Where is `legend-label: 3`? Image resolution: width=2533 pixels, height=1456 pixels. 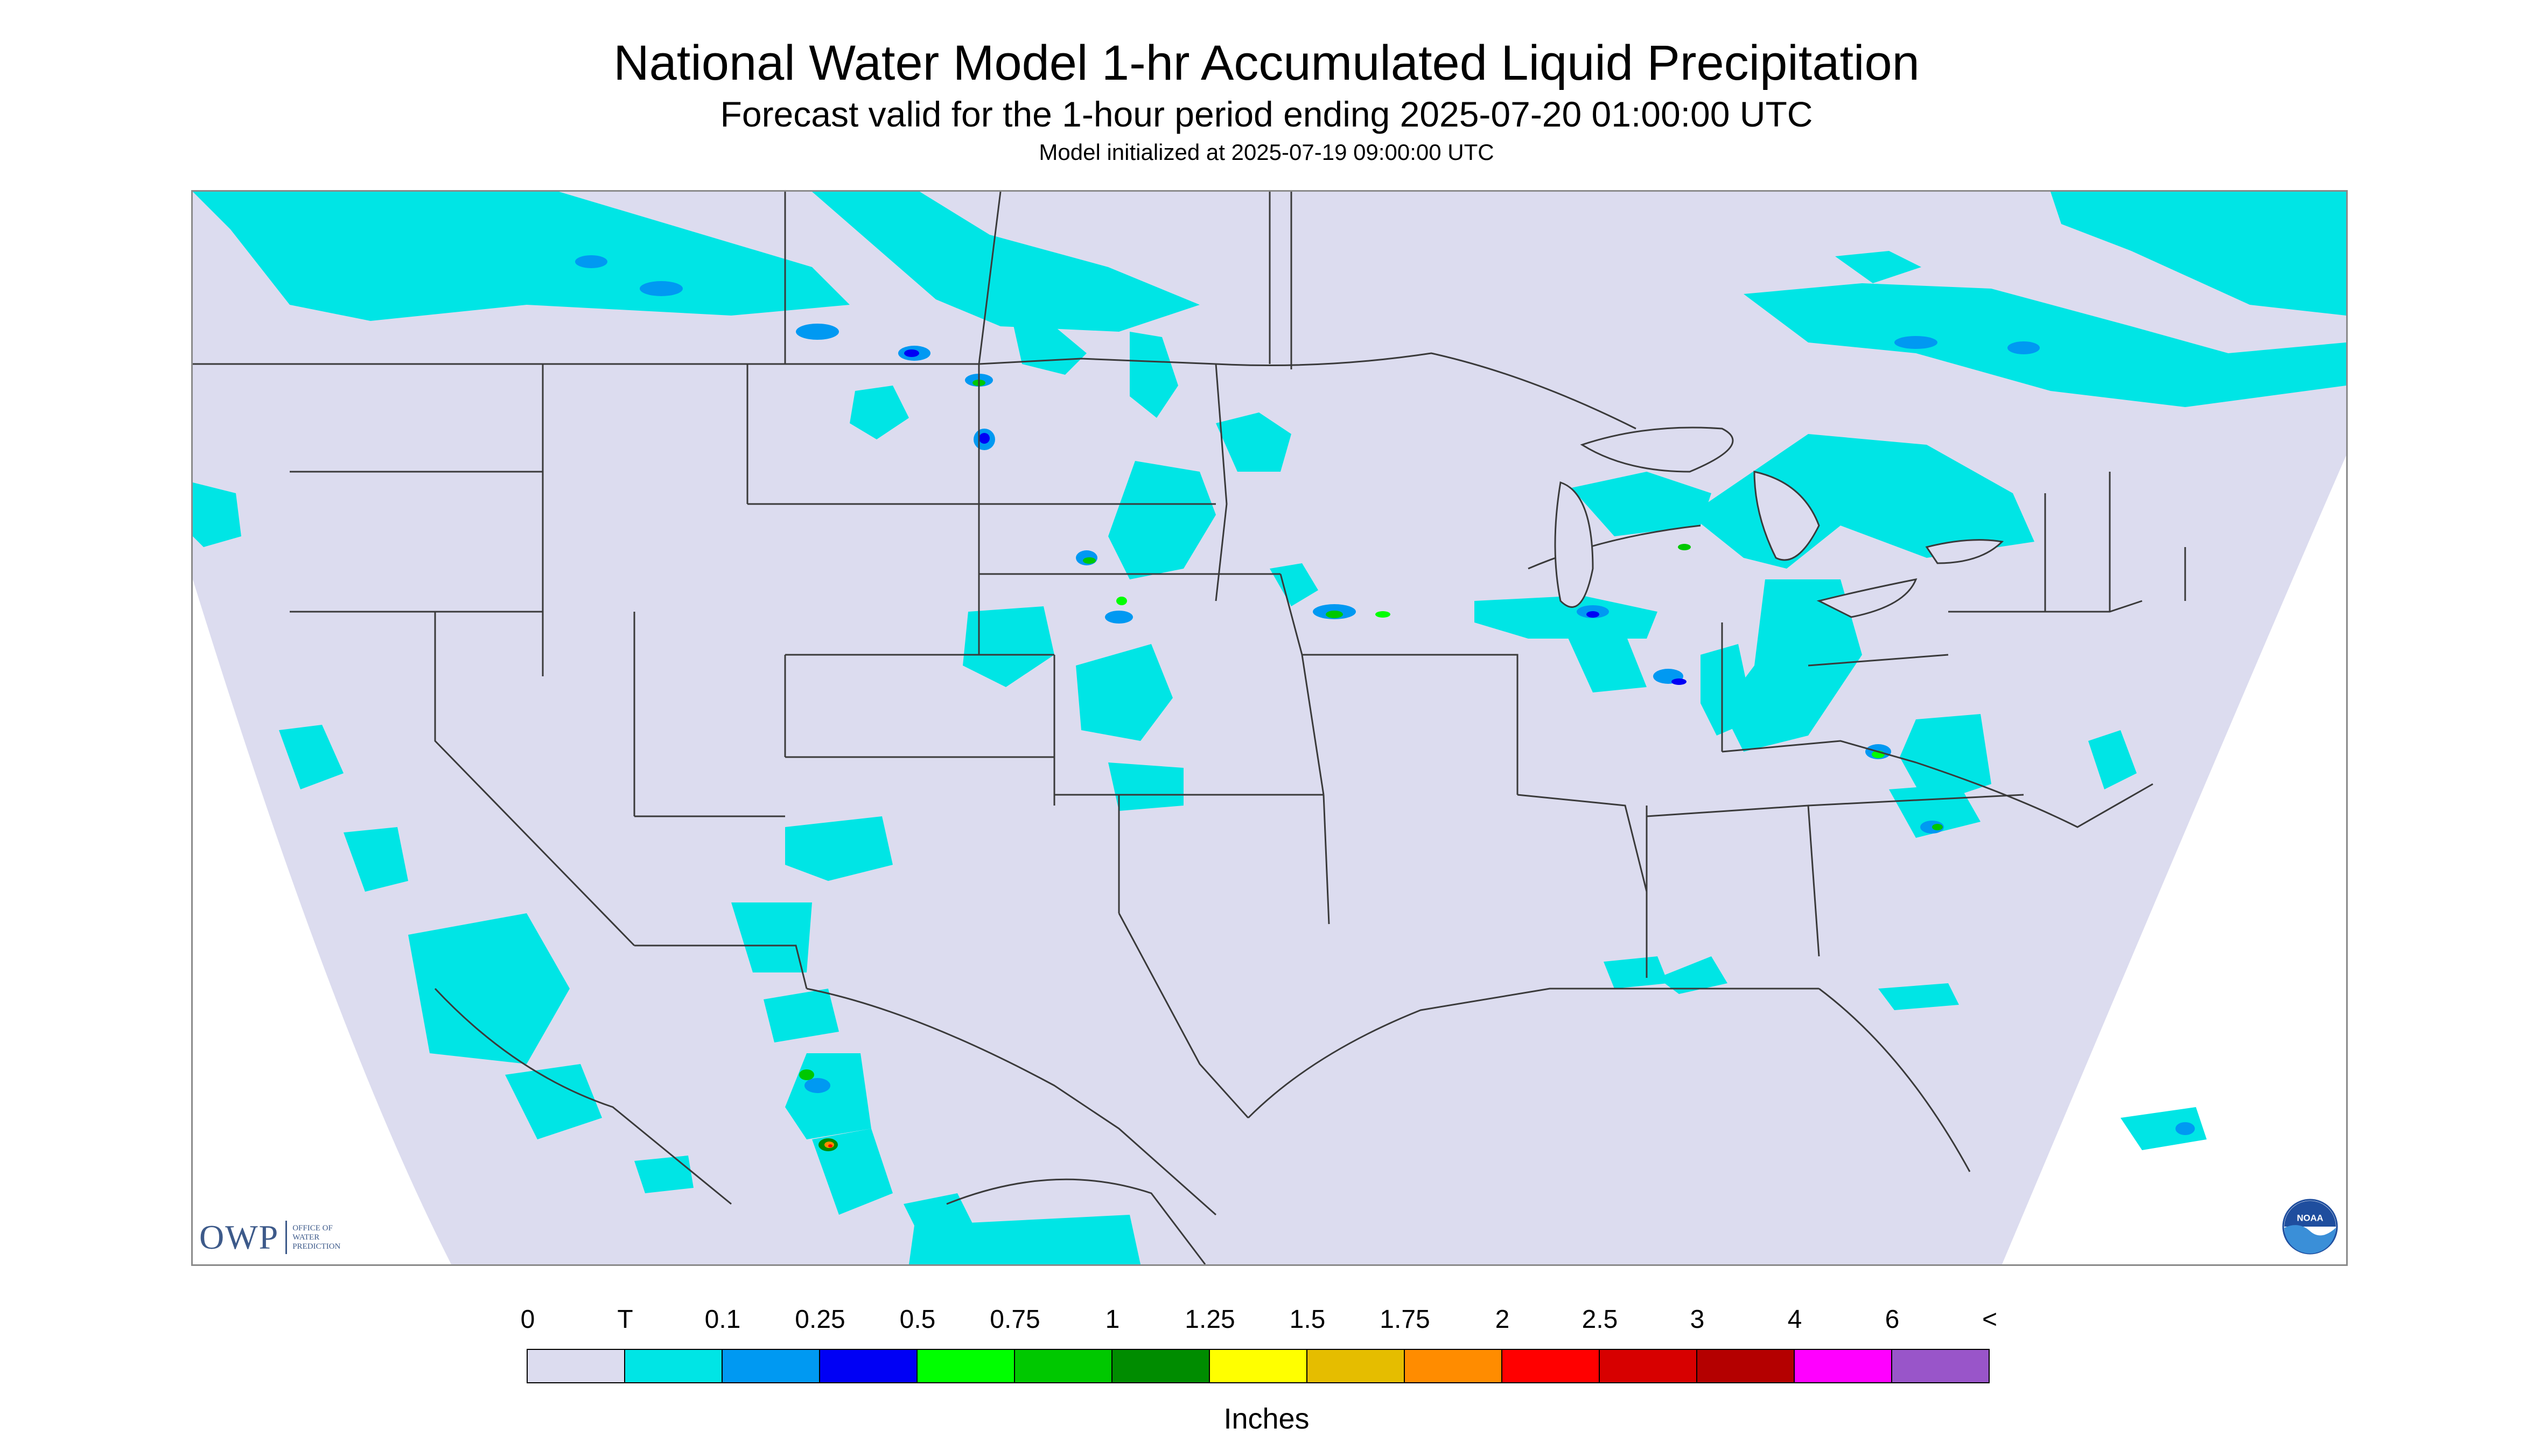 legend-label: 3 is located at coordinates (1697, 1319).